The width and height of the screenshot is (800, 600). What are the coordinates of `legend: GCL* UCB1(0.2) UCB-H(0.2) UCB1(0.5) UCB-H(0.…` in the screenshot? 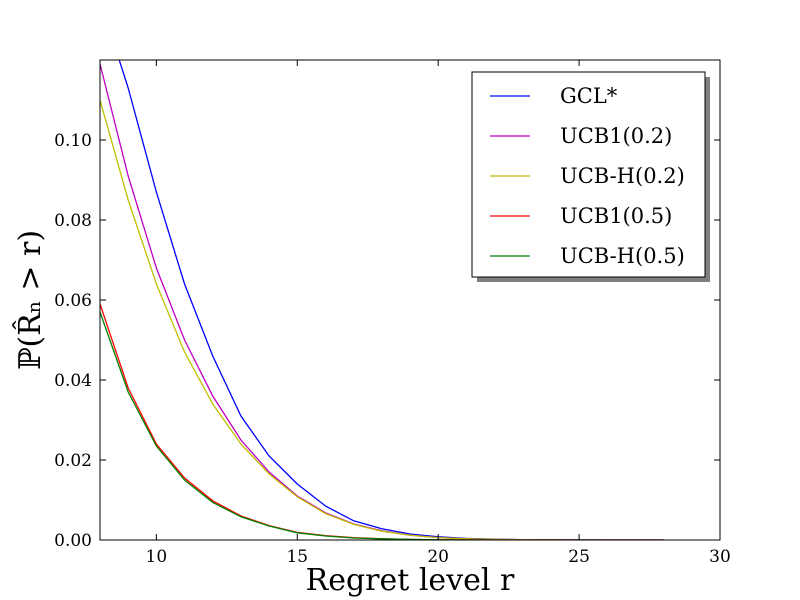 It's located at (590, 176).